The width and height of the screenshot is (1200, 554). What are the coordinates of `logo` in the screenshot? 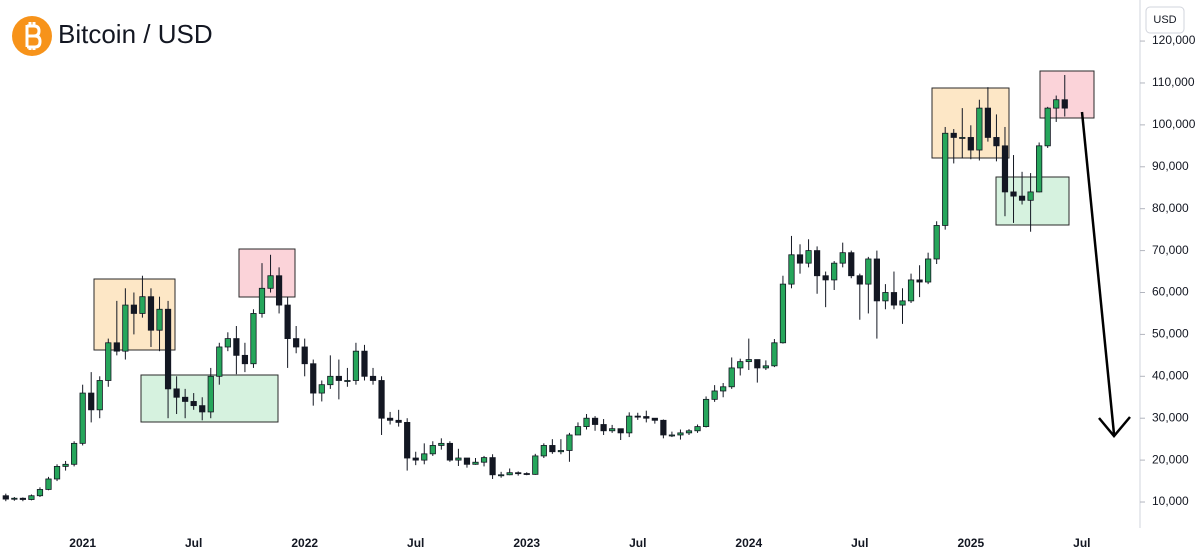 It's located at (32, 36).